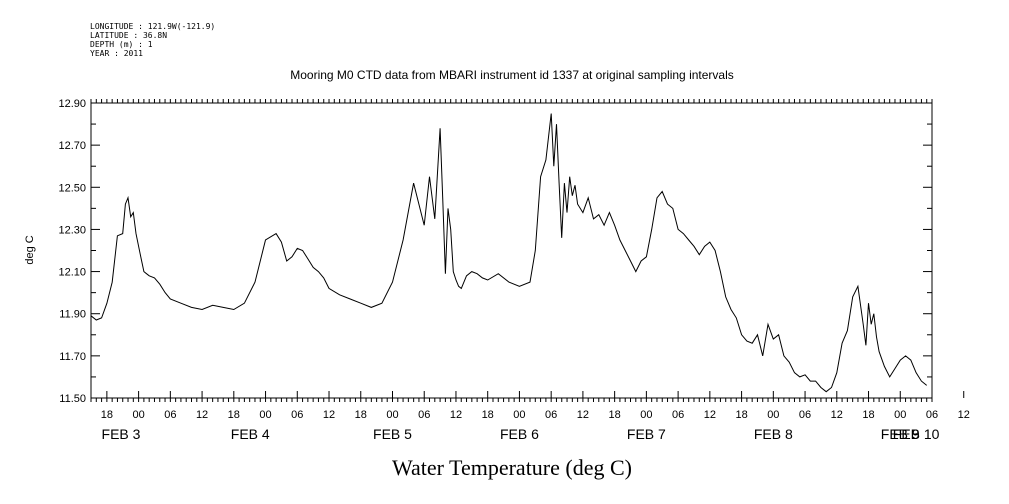  What do you see at coordinates (72, 315) in the screenshot?
I see `y-tick-label: 11.90` at bounding box center [72, 315].